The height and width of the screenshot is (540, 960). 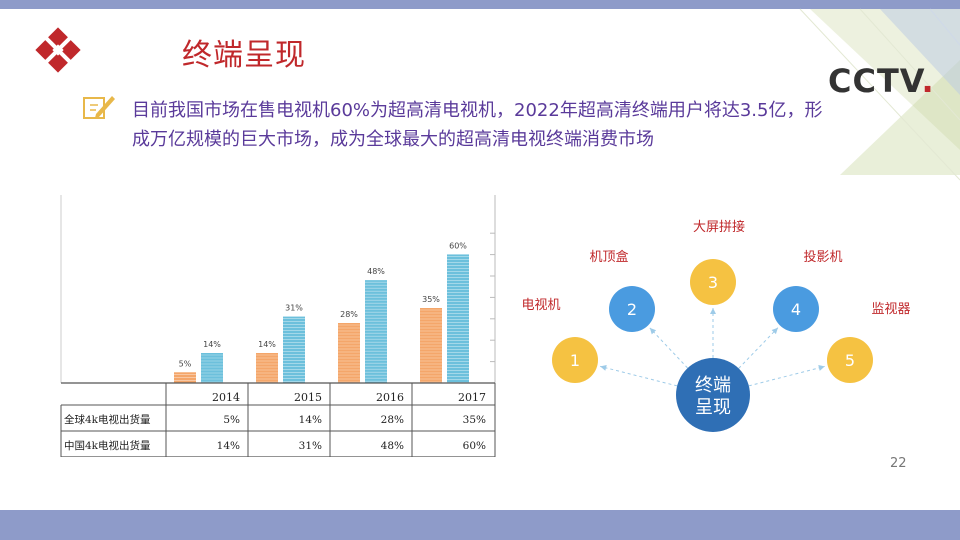 I want to click on table-cell: 60%, so click(x=474, y=446).